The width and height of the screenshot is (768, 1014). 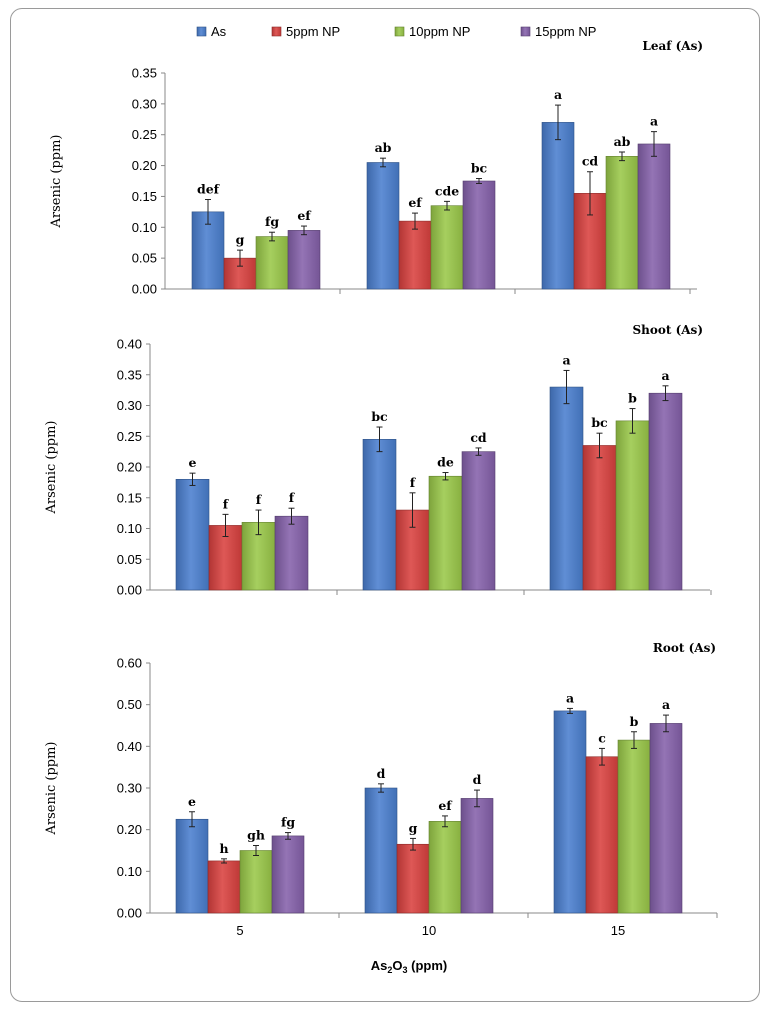 I want to click on significance-letter-root-5ppm-np-10: g, so click(x=413, y=827).